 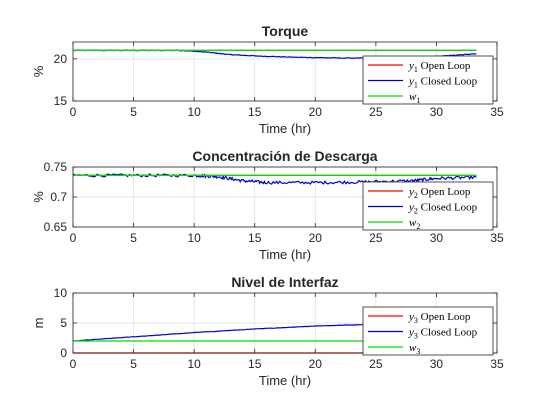 I want to click on legend-entry: y3 Open Loop, so click(x=439, y=318).